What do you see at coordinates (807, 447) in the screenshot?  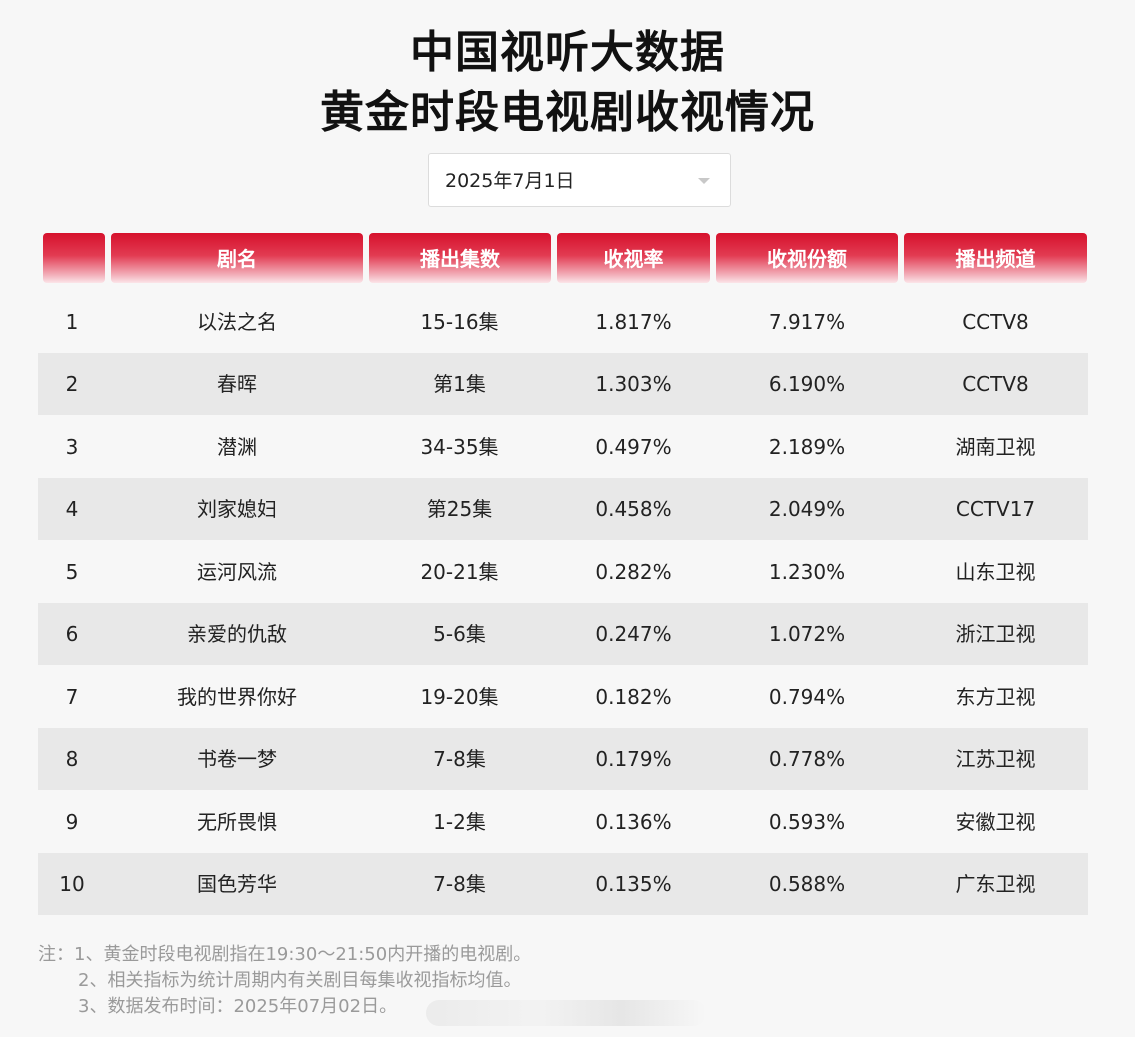 I see `share-cell: 2.189%` at bounding box center [807, 447].